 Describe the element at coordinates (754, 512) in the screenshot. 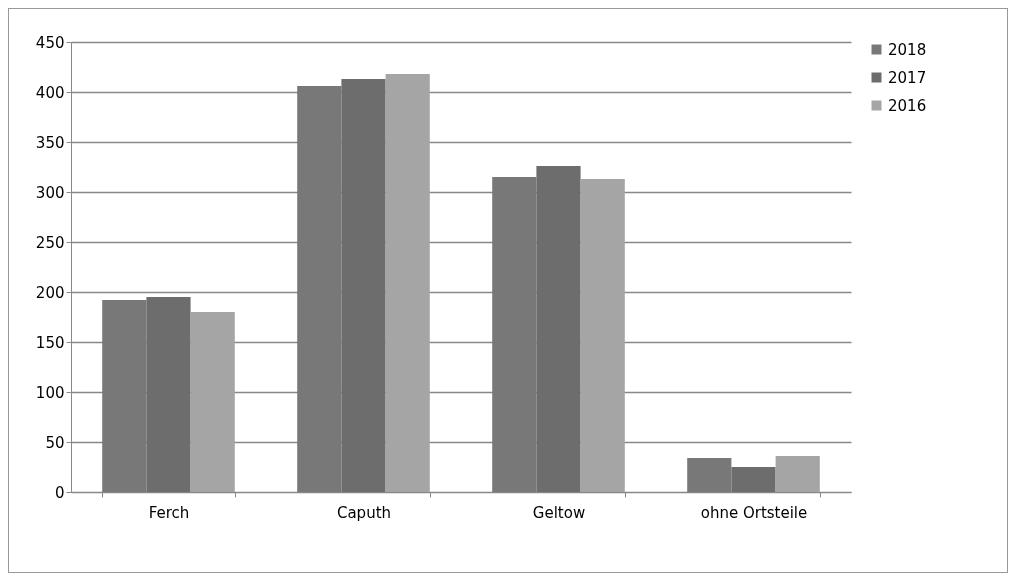

I see `x-tick-label: ohne Ortsteile` at that location.